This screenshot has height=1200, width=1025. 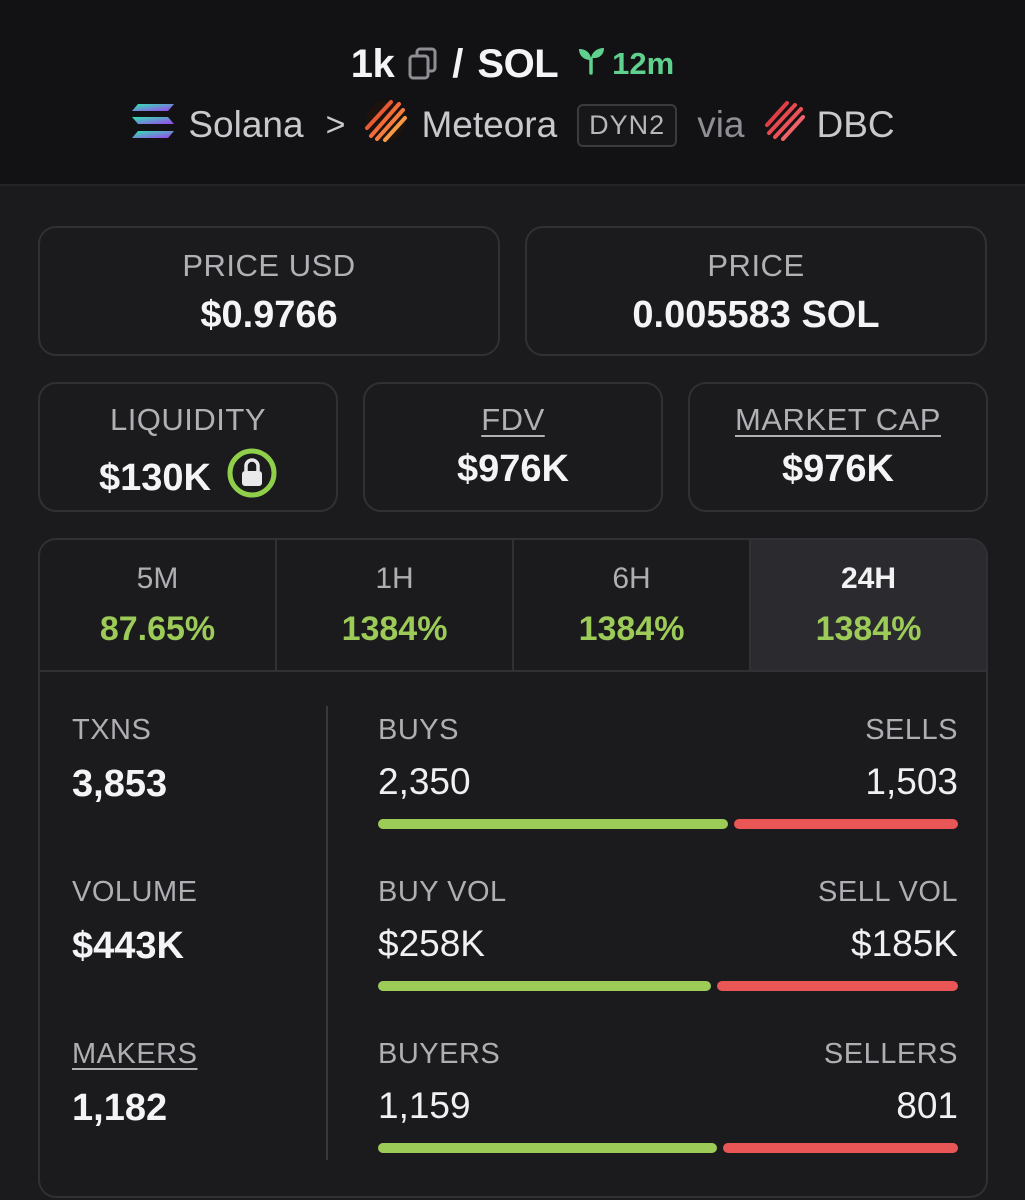 What do you see at coordinates (153, 125) in the screenshot?
I see `solana-logo-icon` at bounding box center [153, 125].